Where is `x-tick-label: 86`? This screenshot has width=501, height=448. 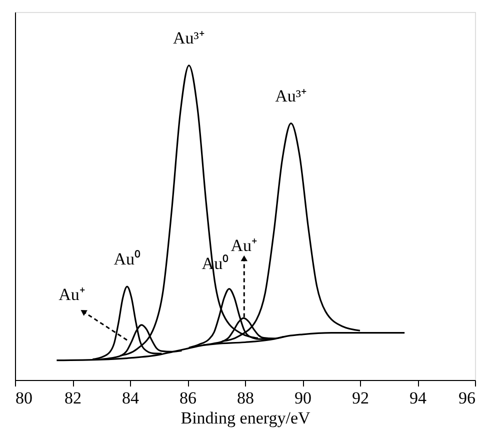
x-tick-label: 86 is located at coordinates (188, 398).